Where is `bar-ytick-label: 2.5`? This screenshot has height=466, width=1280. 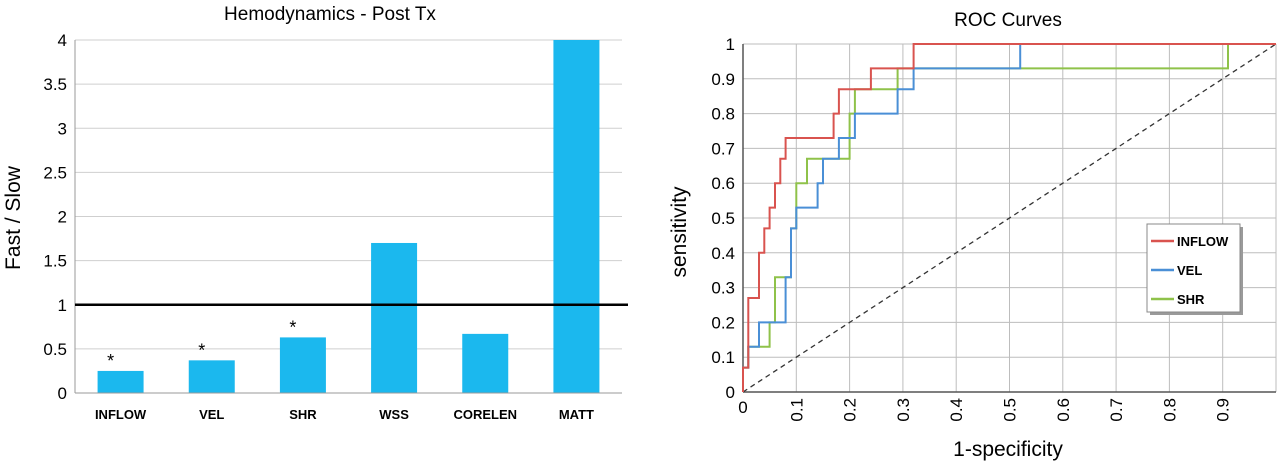
bar-ytick-label: 2.5 is located at coordinates (55, 172).